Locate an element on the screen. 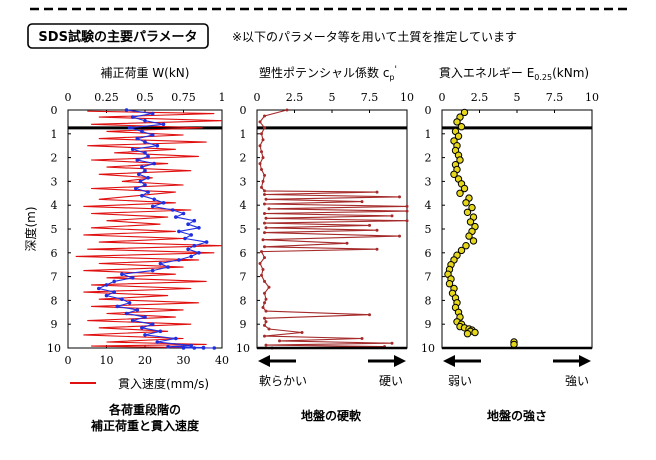  cp-arrow-right is located at coordinates (387, 361).